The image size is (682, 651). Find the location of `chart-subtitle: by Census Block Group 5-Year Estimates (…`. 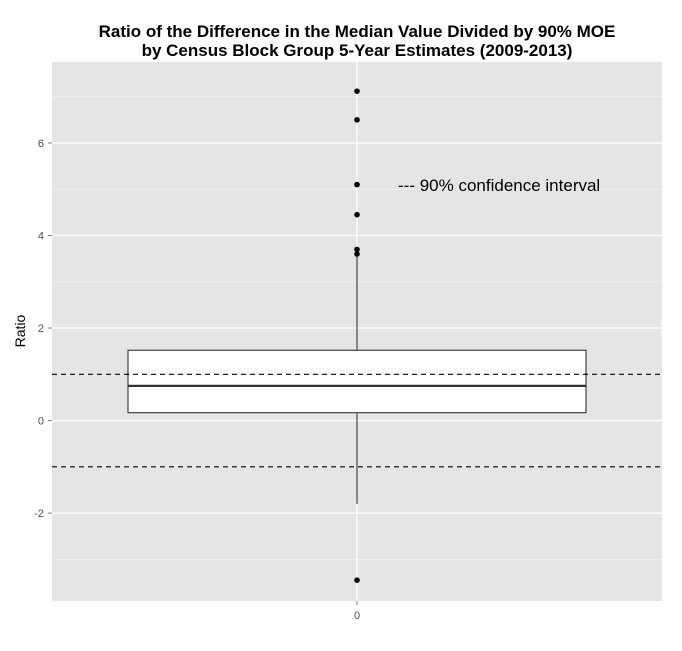

chart-subtitle: by Census Block Group 5-Year Estimates (… is located at coordinates (357, 50).